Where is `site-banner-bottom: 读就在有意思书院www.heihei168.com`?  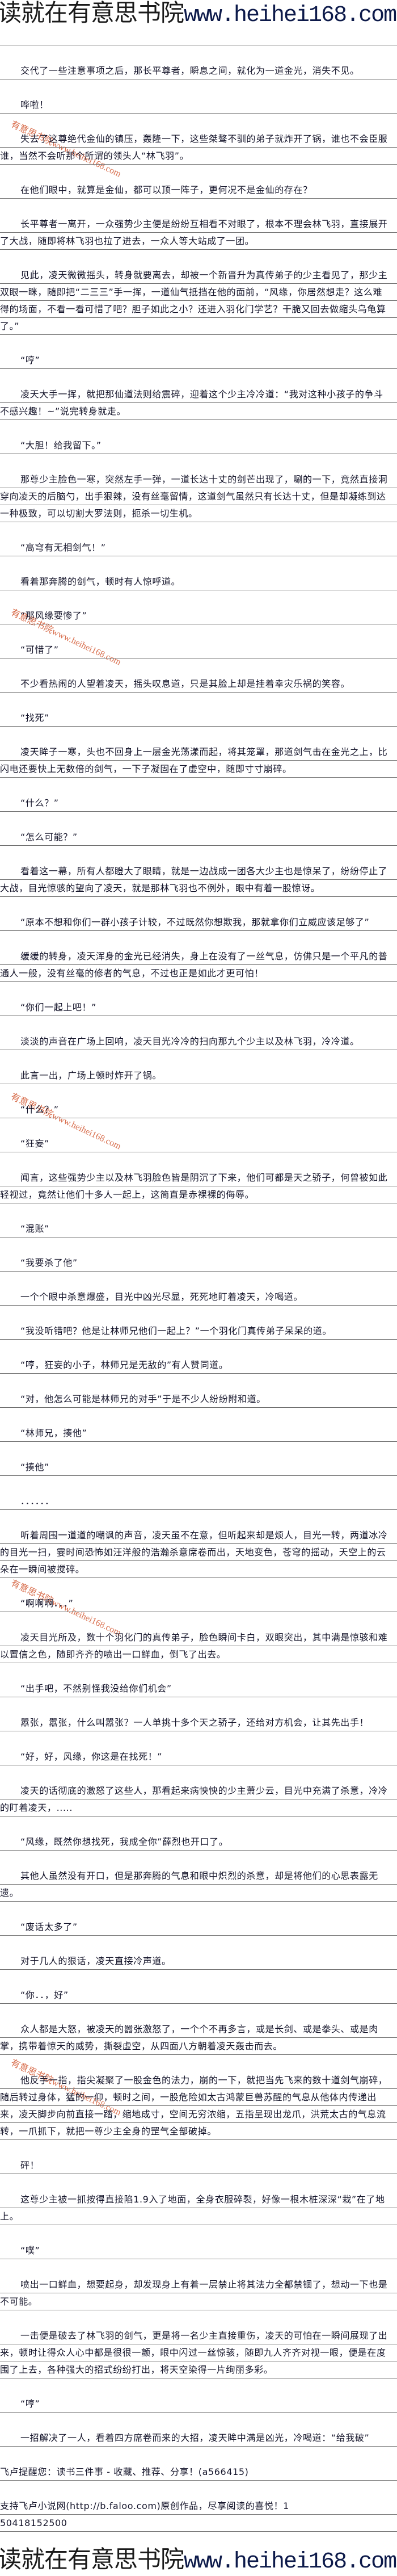 site-banner-bottom: 读就在有意思书院www.heihei168.com is located at coordinates (198, 2560).